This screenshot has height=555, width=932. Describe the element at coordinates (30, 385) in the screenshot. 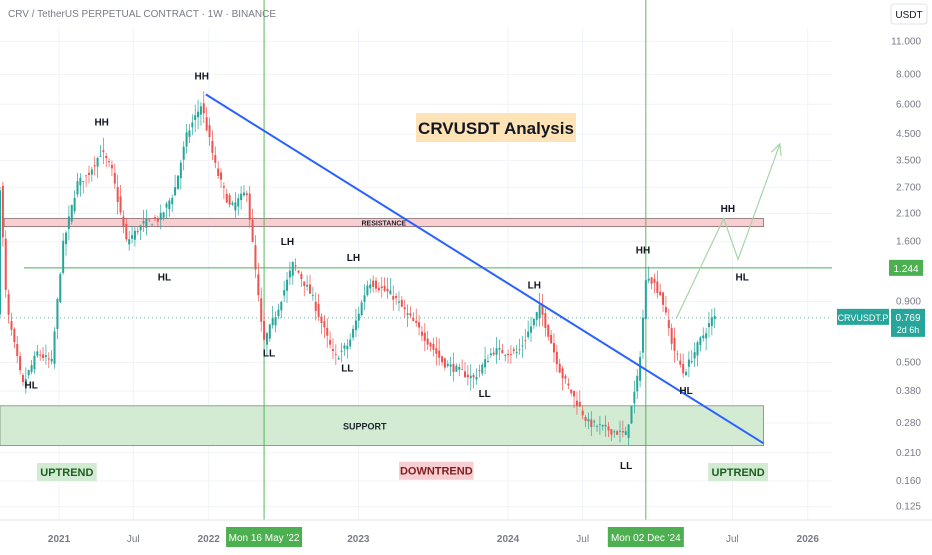

I see `swing-label-hl: HL` at that location.